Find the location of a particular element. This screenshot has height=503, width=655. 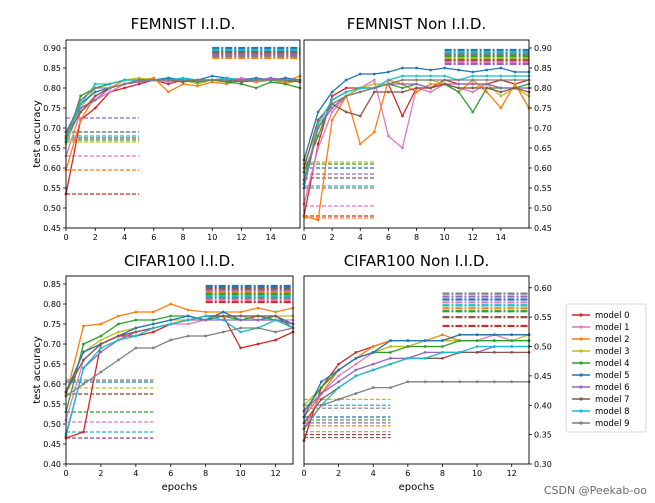

plot-frame is located at coordinates (179, 370).